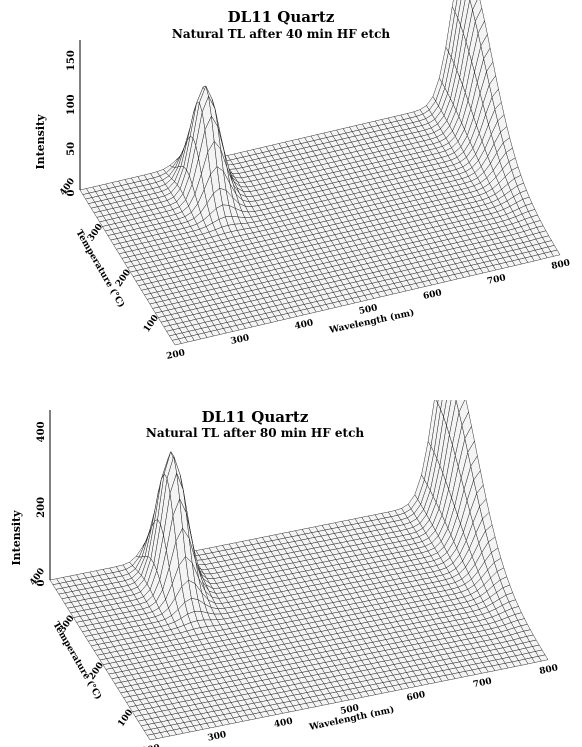 The height and width of the screenshot is (747, 582). Describe the element at coordinates (281, 34) in the screenshot. I see `chart-subtitle: Natural TL after 40 min HF etch` at that location.